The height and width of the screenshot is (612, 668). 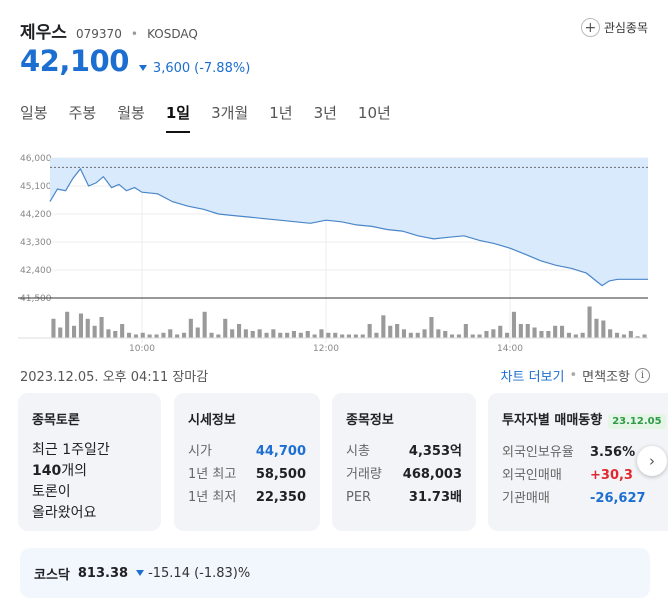 I want to click on y-tick-label: 42,400, so click(x=36, y=271).